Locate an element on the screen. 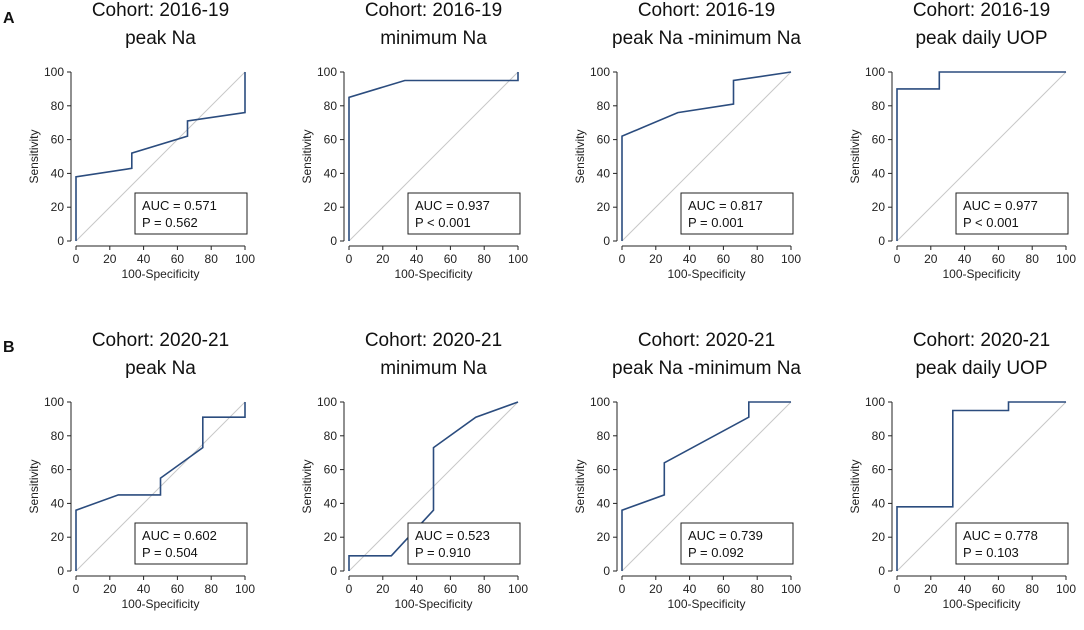  p-value: P = 0.910 is located at coordinates (443, 552).